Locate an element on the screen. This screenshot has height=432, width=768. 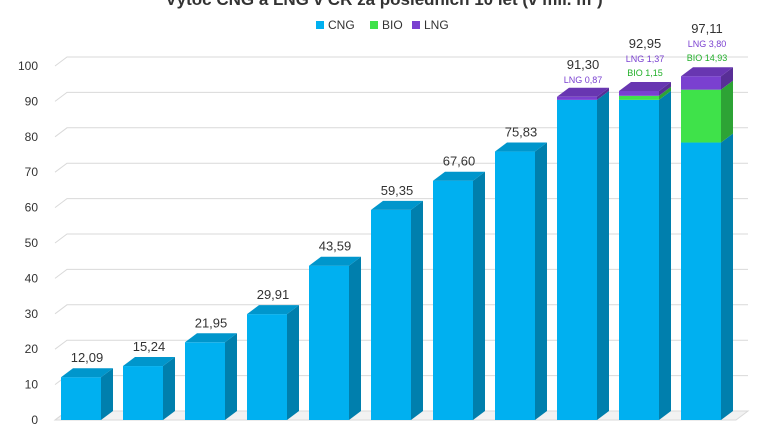
legend-label: CNG is located at coordinates (341, 25).